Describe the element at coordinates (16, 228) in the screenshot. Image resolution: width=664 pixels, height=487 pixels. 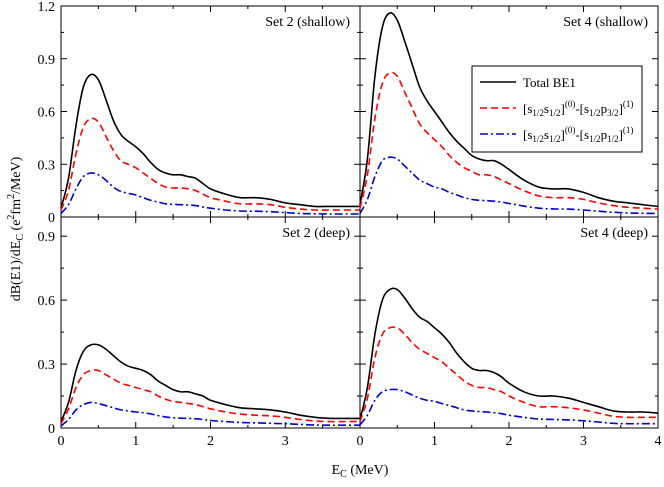
I see `y-axis-label: dB(E1)/dEC (e2fm2/MeV)` at that location.